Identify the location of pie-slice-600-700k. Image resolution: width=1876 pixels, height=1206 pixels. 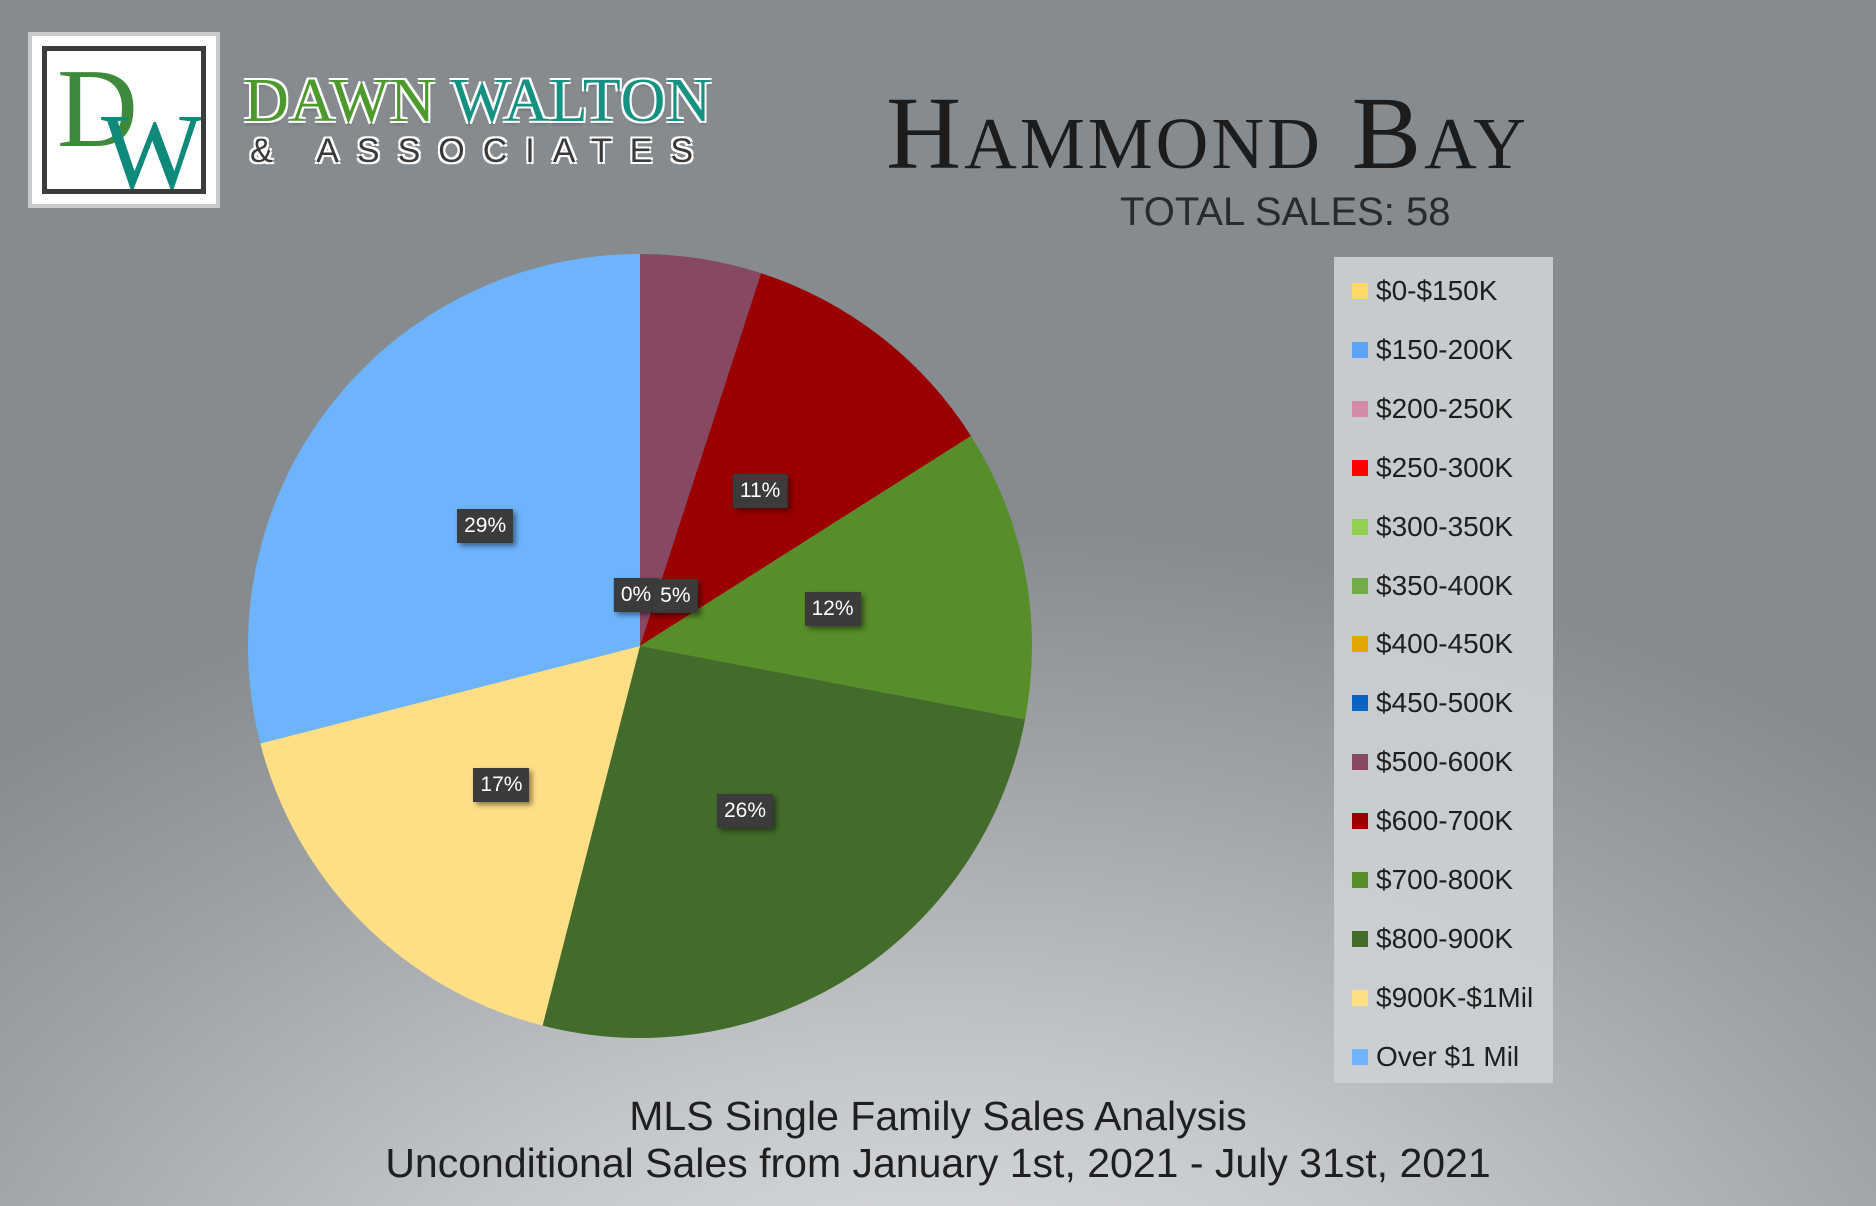
(805, 459).